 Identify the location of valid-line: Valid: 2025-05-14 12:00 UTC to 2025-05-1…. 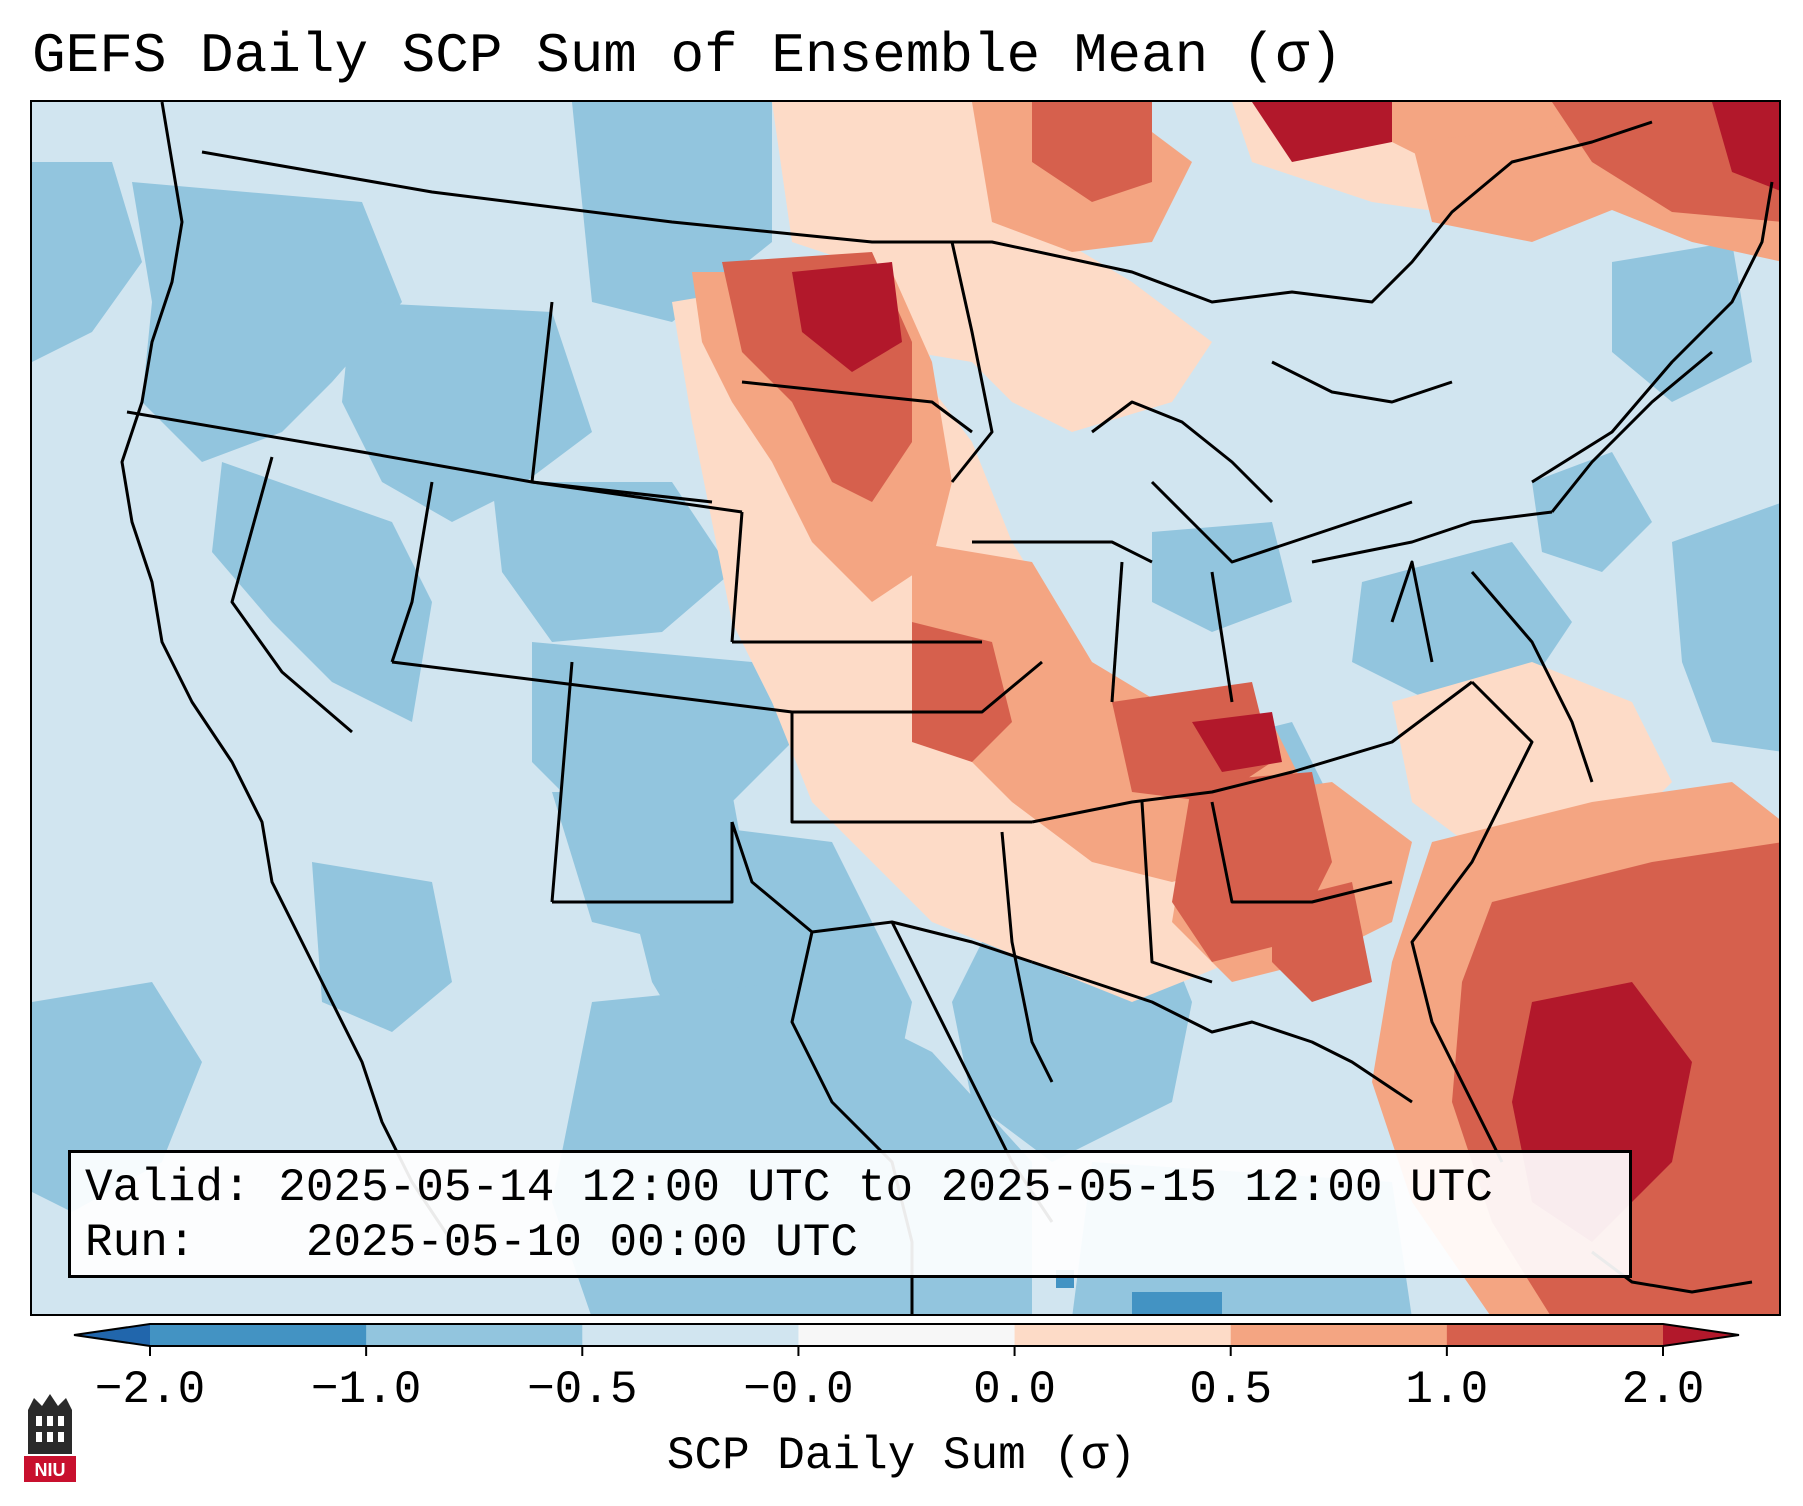
(850, 1188).